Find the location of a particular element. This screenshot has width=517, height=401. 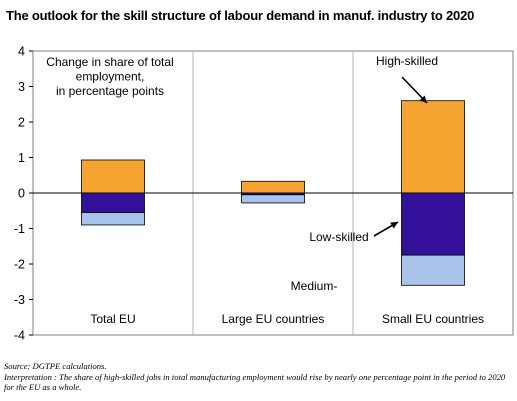

category-label: Small EU countries is located at coordinates (433, 319).